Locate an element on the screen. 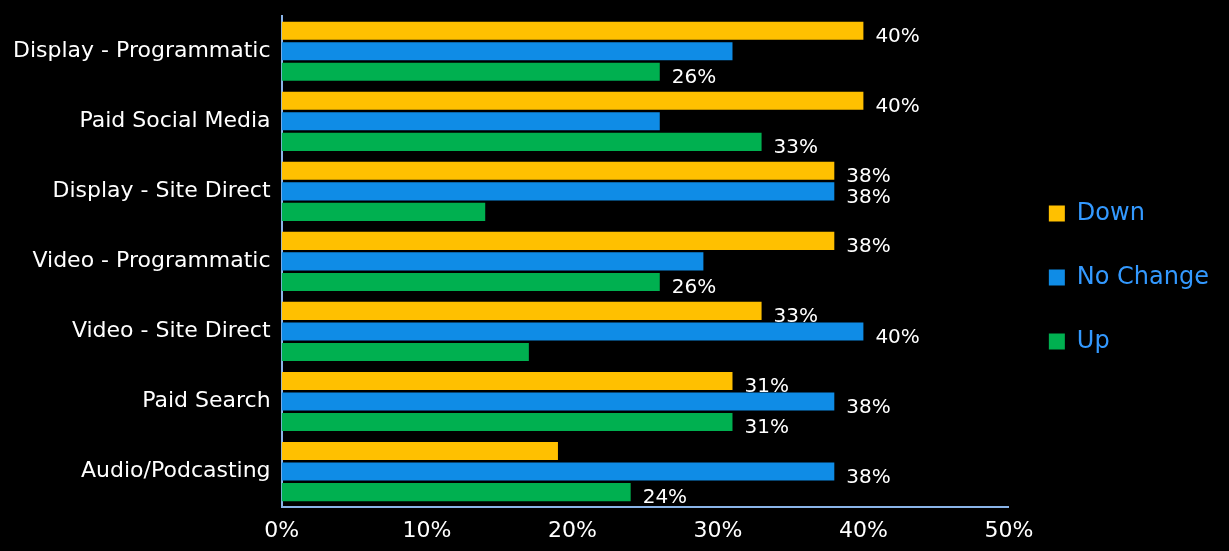 The height and width of the screenshot is (551, 1229). legend-label: Up is located at coordinates (1093, 339).